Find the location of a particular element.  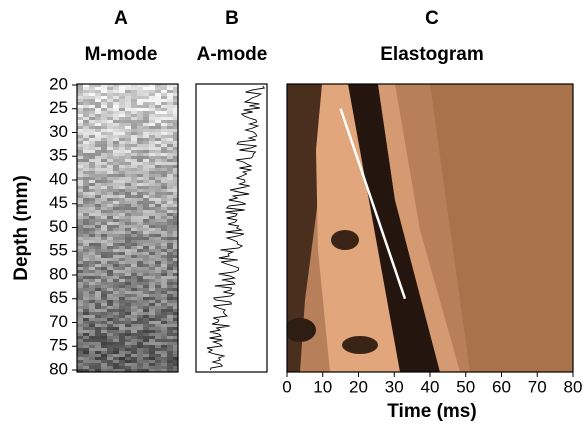

y-tick-label: 25 is located at coordinates (58, 107).